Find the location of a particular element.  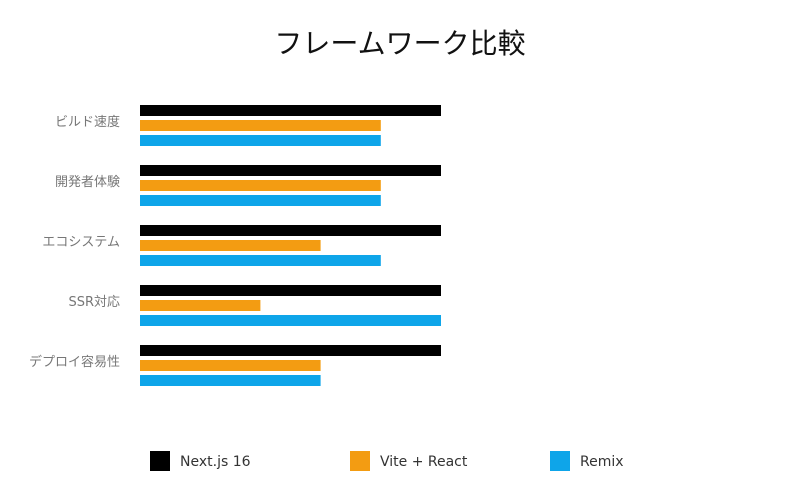

legend-label: Vite + React is located at coordinates (424, 462).